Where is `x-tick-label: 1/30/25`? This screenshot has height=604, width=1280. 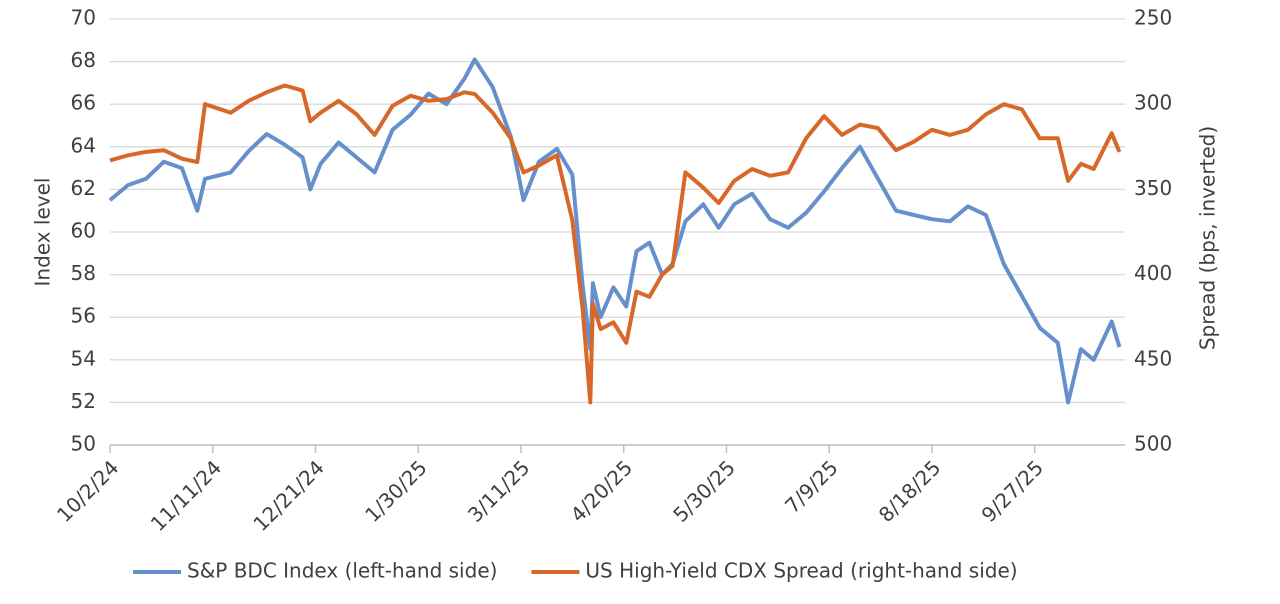 x-tick-label: 1/30/25 is located at coordinates (395, 490).